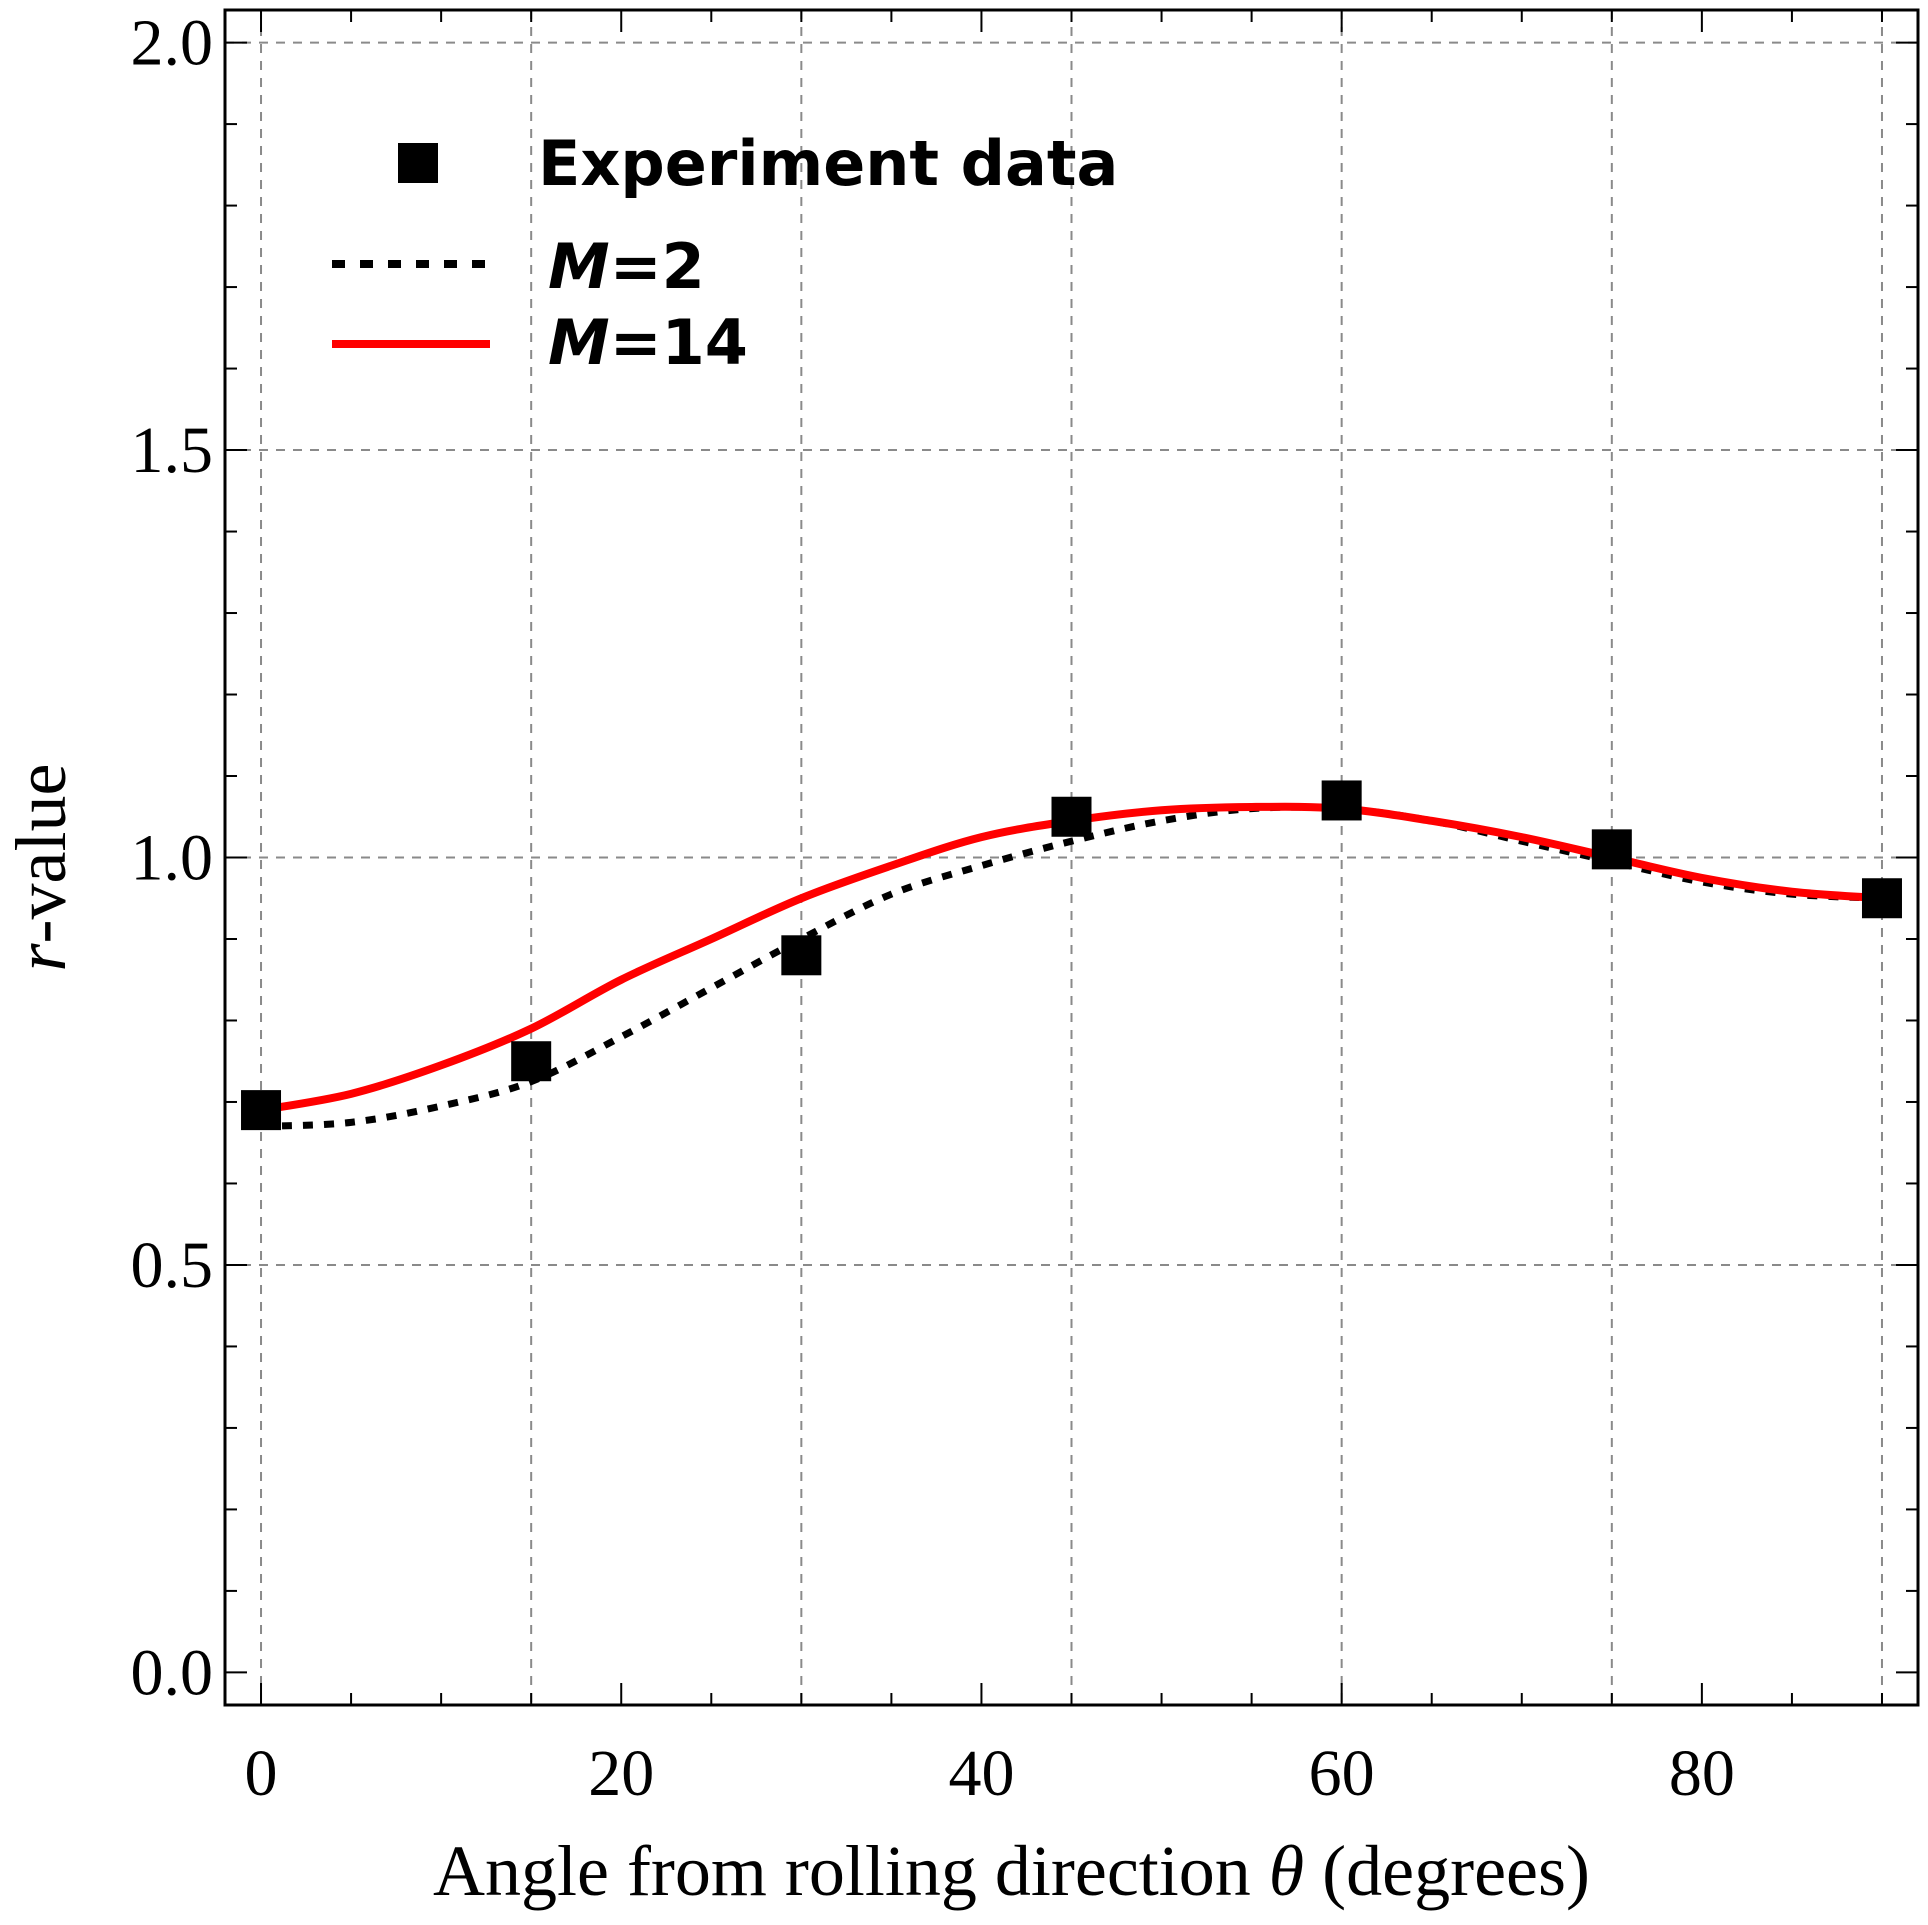 The height and width of the screenshot is (1925, 1928). Describe the element at coordinates (172, 1672) in the screenshot. I see `y-tick-label: 0.0` at that location.